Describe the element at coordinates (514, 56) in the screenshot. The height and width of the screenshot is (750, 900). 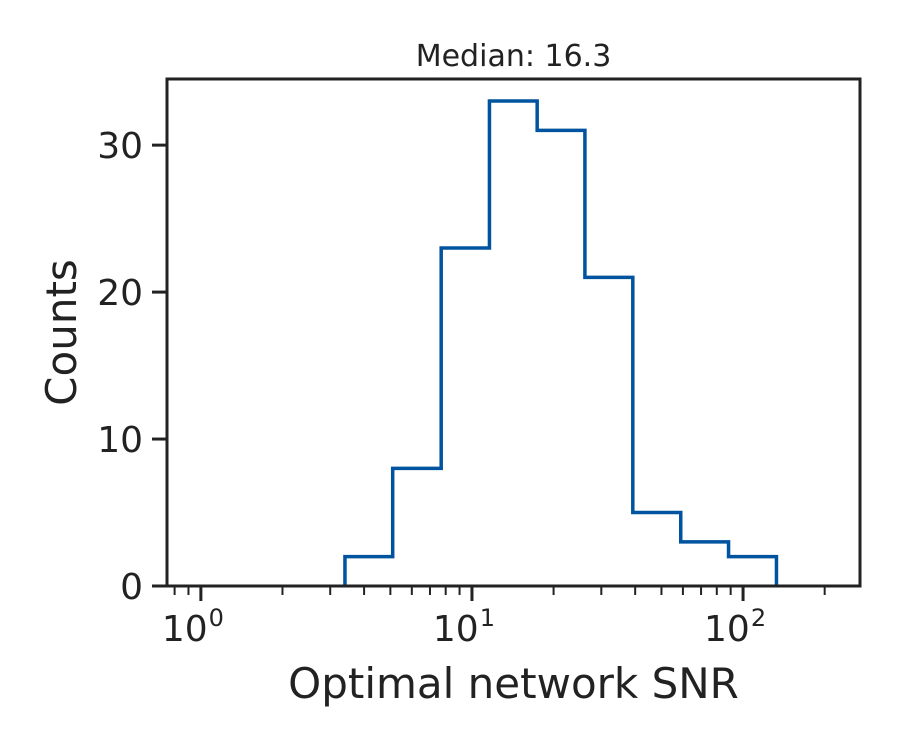
I see `chart-title: Median: 16.3` at that location.